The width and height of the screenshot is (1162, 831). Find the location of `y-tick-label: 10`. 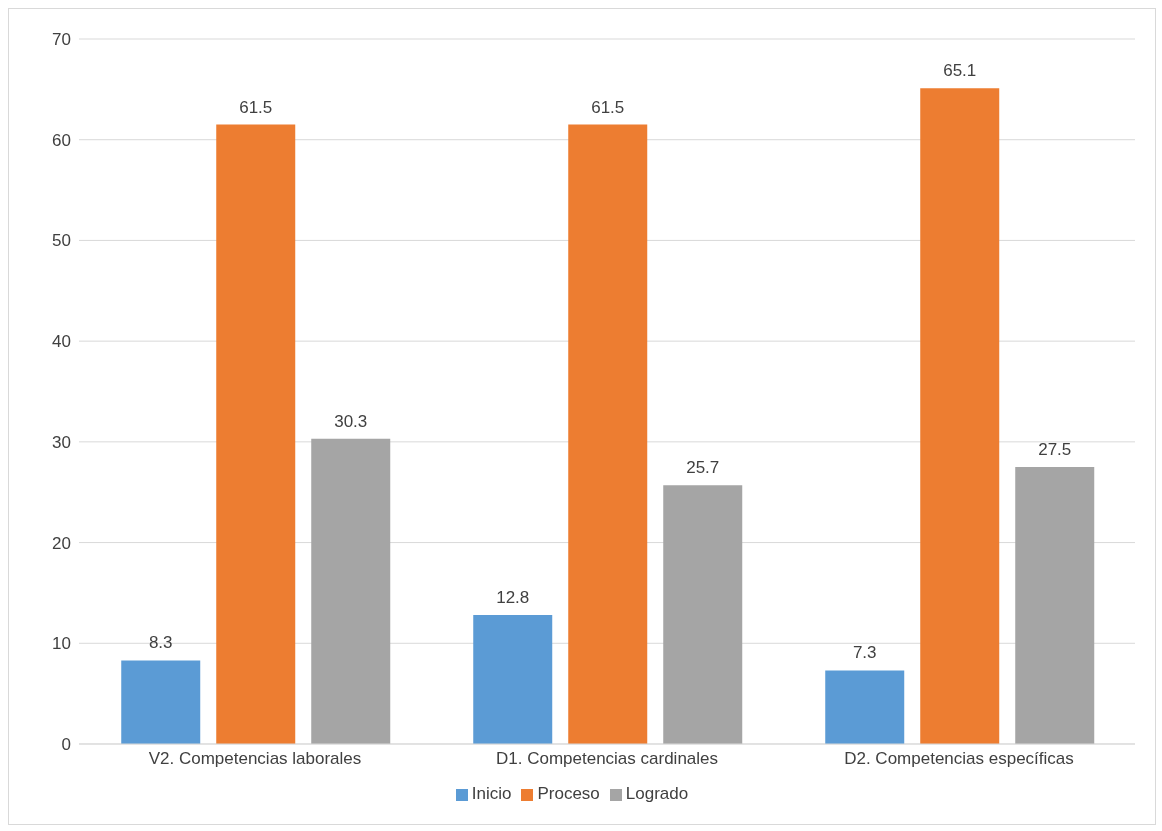

y-tick-label: 10 is located at coordinates (61, 644).